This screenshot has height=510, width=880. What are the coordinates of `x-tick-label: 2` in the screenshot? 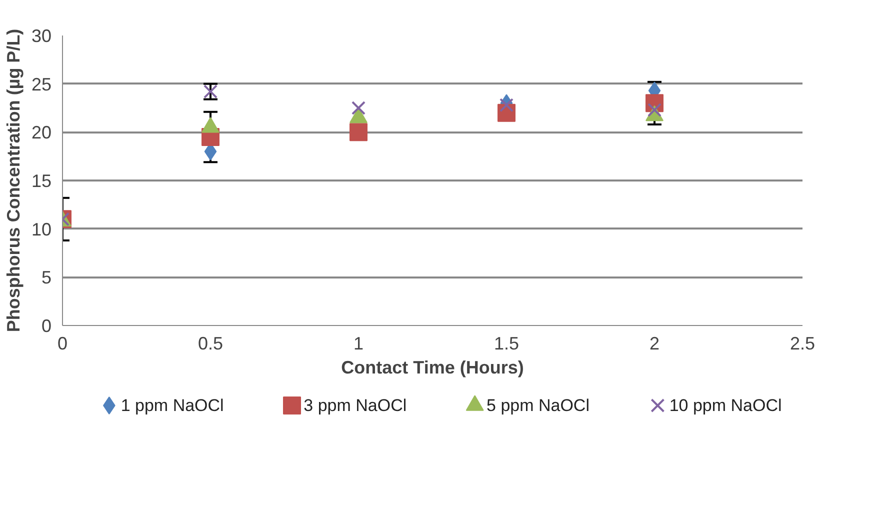 It's located at (654, 344).